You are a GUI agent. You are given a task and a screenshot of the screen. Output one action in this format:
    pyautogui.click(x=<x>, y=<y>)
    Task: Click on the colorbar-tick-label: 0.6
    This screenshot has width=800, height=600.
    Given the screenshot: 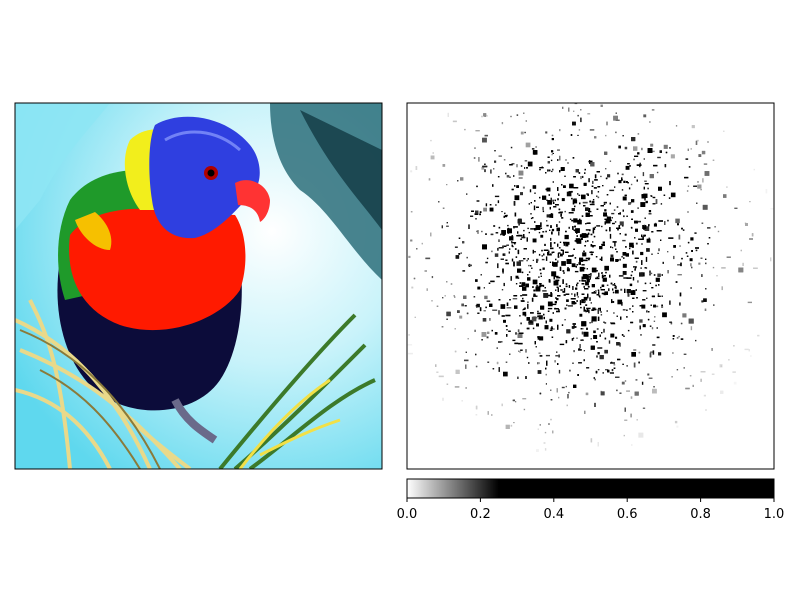 What is the action you would take?
    pyautogui.click(x=627, y=514)
    